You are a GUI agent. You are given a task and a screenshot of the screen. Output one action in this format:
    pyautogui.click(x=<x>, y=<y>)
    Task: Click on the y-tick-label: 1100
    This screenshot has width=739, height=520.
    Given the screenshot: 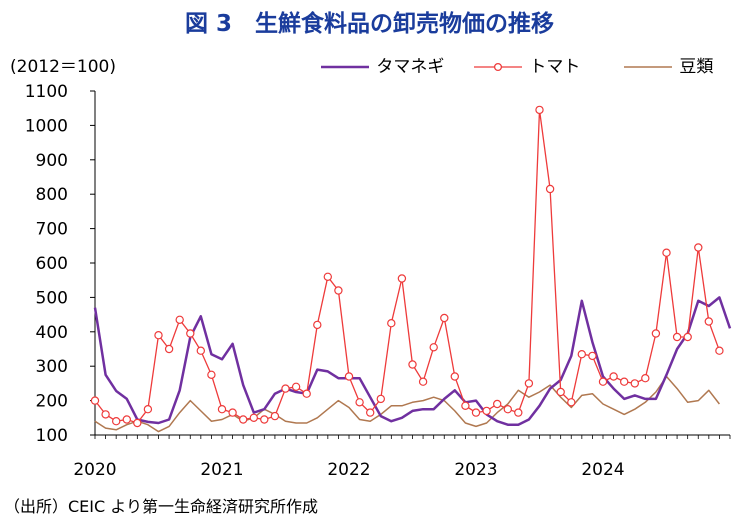 What is the action you would take?
    pyautogui.click(x=46, y=92)
    